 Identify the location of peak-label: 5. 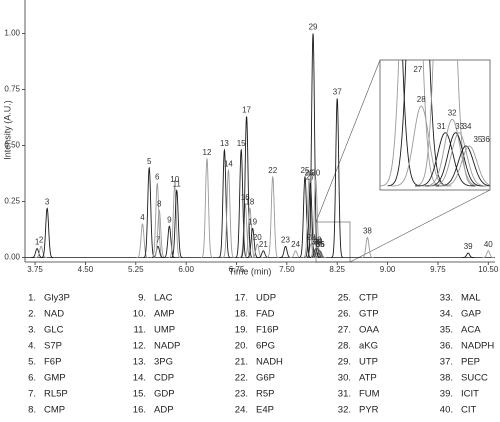
(149, 161).